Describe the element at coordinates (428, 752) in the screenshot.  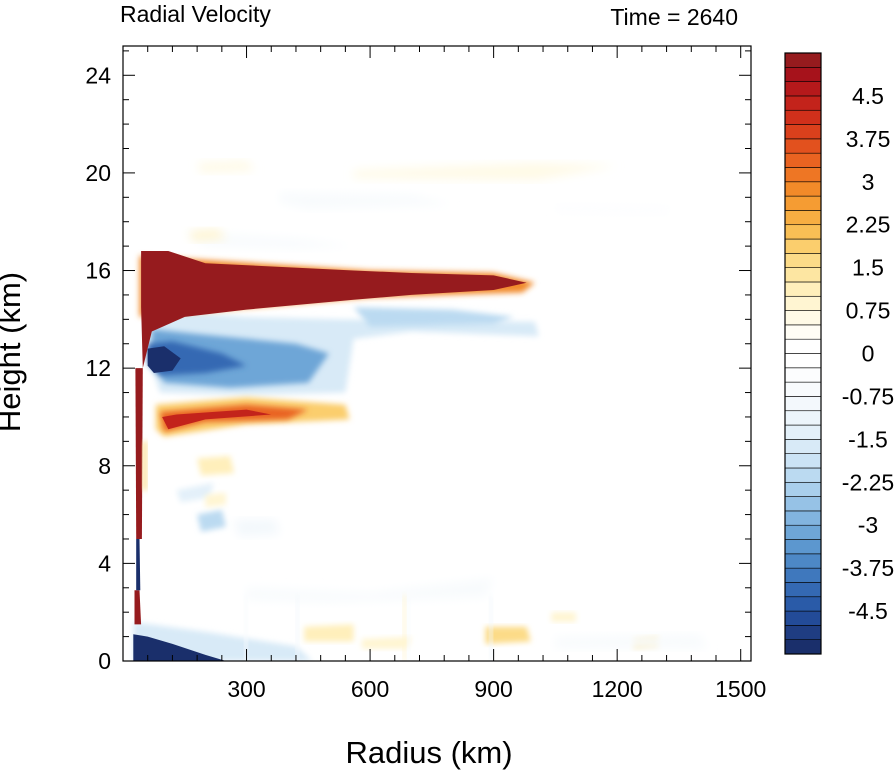
I see `x-axis-label: Radius (km)` at that location.